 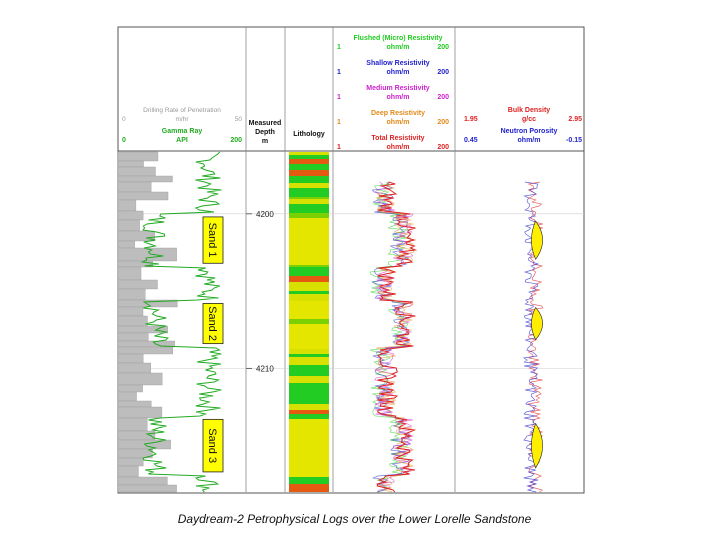 What do you see at coordinates (529, 110) in the screenshot?
I see `density-title: Bulk Density` at bounding box center [529, 110].